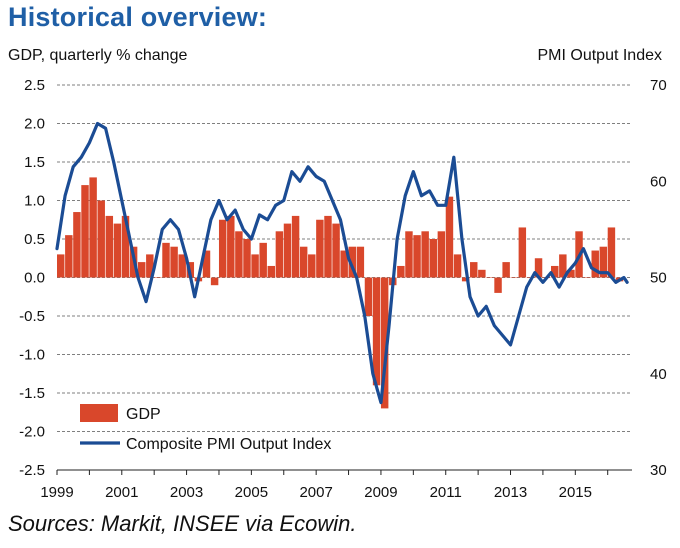  What do you see at coordinates (186, 492) in the screenshot?
I see `x-tick-label: 2003` at bounding box center [186, 492].